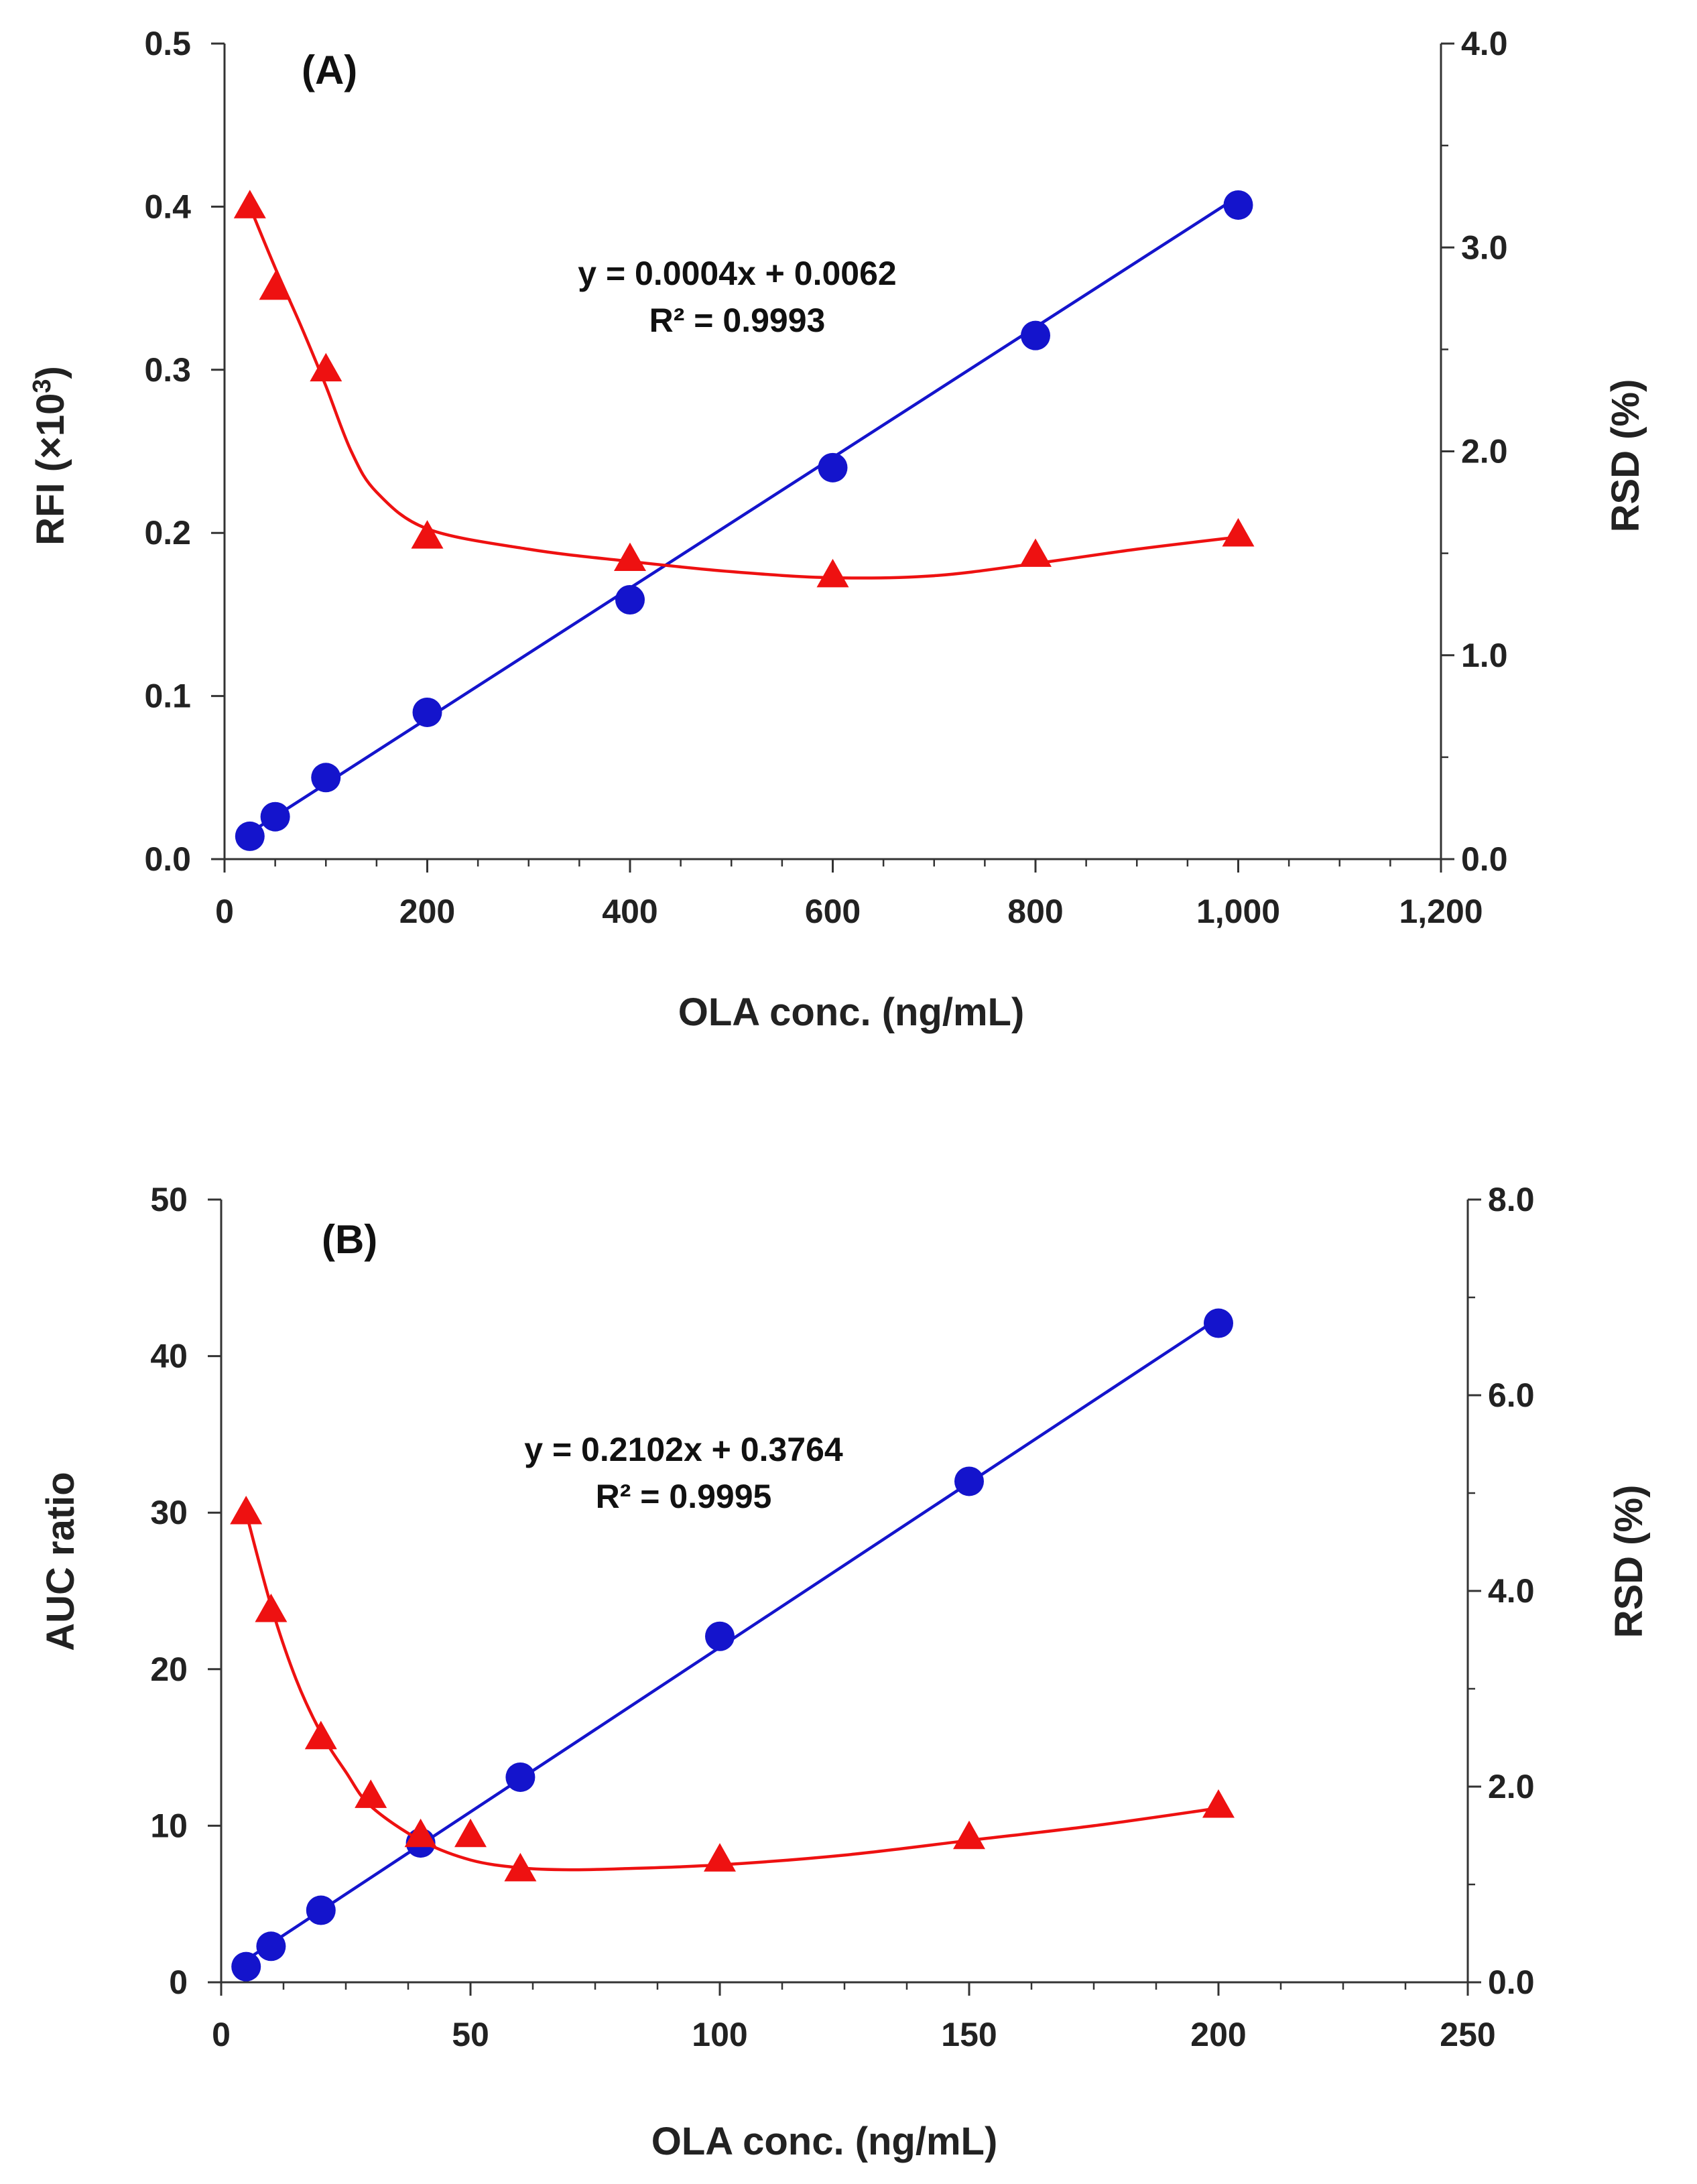 Image resolution: width=1697 pixels, height=2184 pixels. I want to click on panel-b-xlabel: OLA conc. (ng/mL), so click(824, 2141).